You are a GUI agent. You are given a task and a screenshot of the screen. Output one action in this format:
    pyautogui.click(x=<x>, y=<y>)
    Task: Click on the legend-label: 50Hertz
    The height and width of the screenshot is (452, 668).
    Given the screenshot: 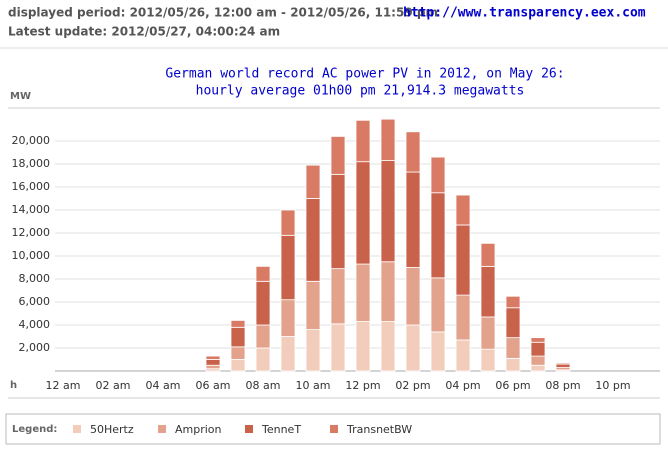 What is the action you would take?
    pyautogui.click(x=112, y=429)
    